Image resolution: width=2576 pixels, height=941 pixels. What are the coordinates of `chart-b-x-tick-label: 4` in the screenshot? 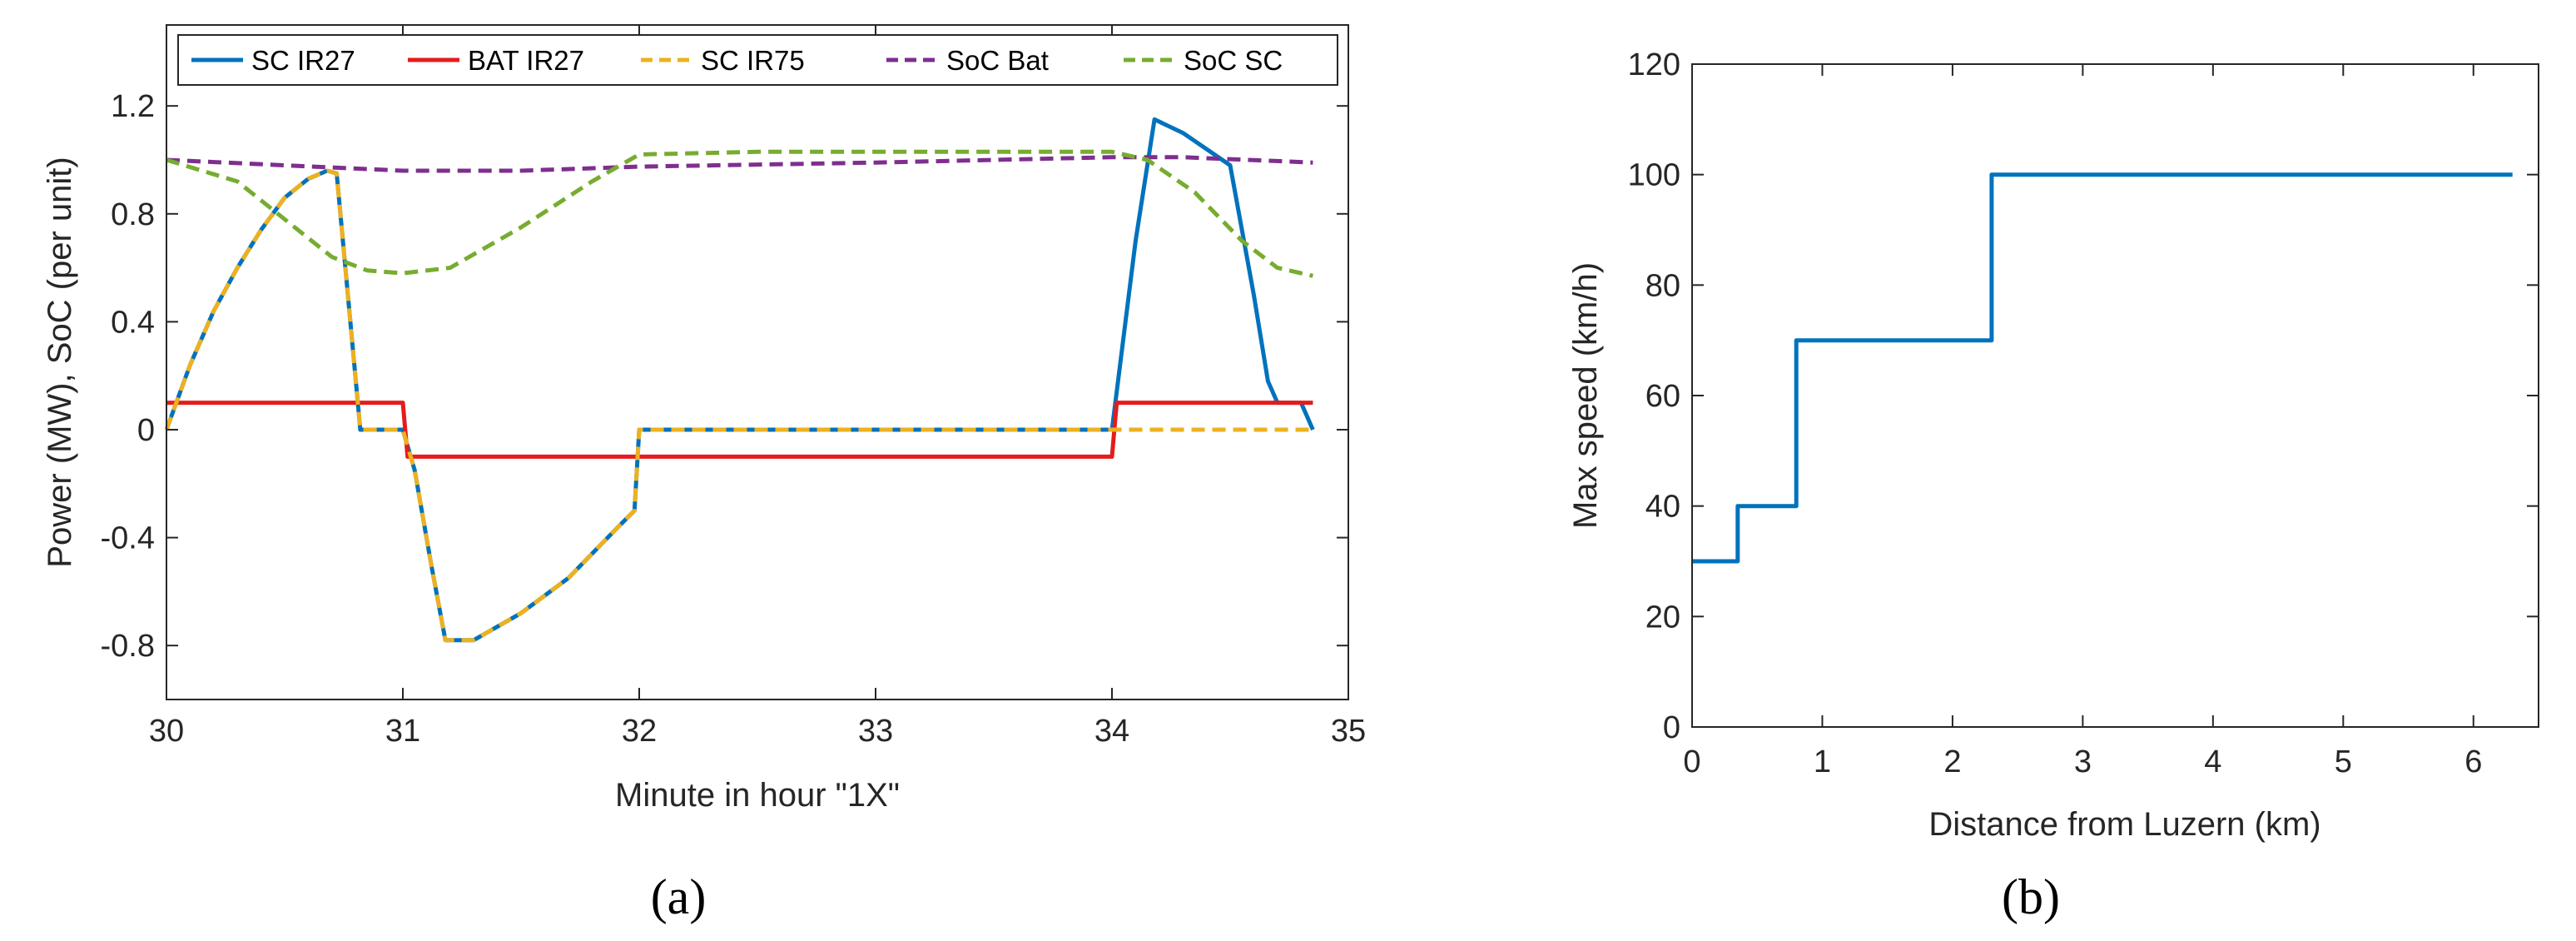 It's located at (2212, 761).